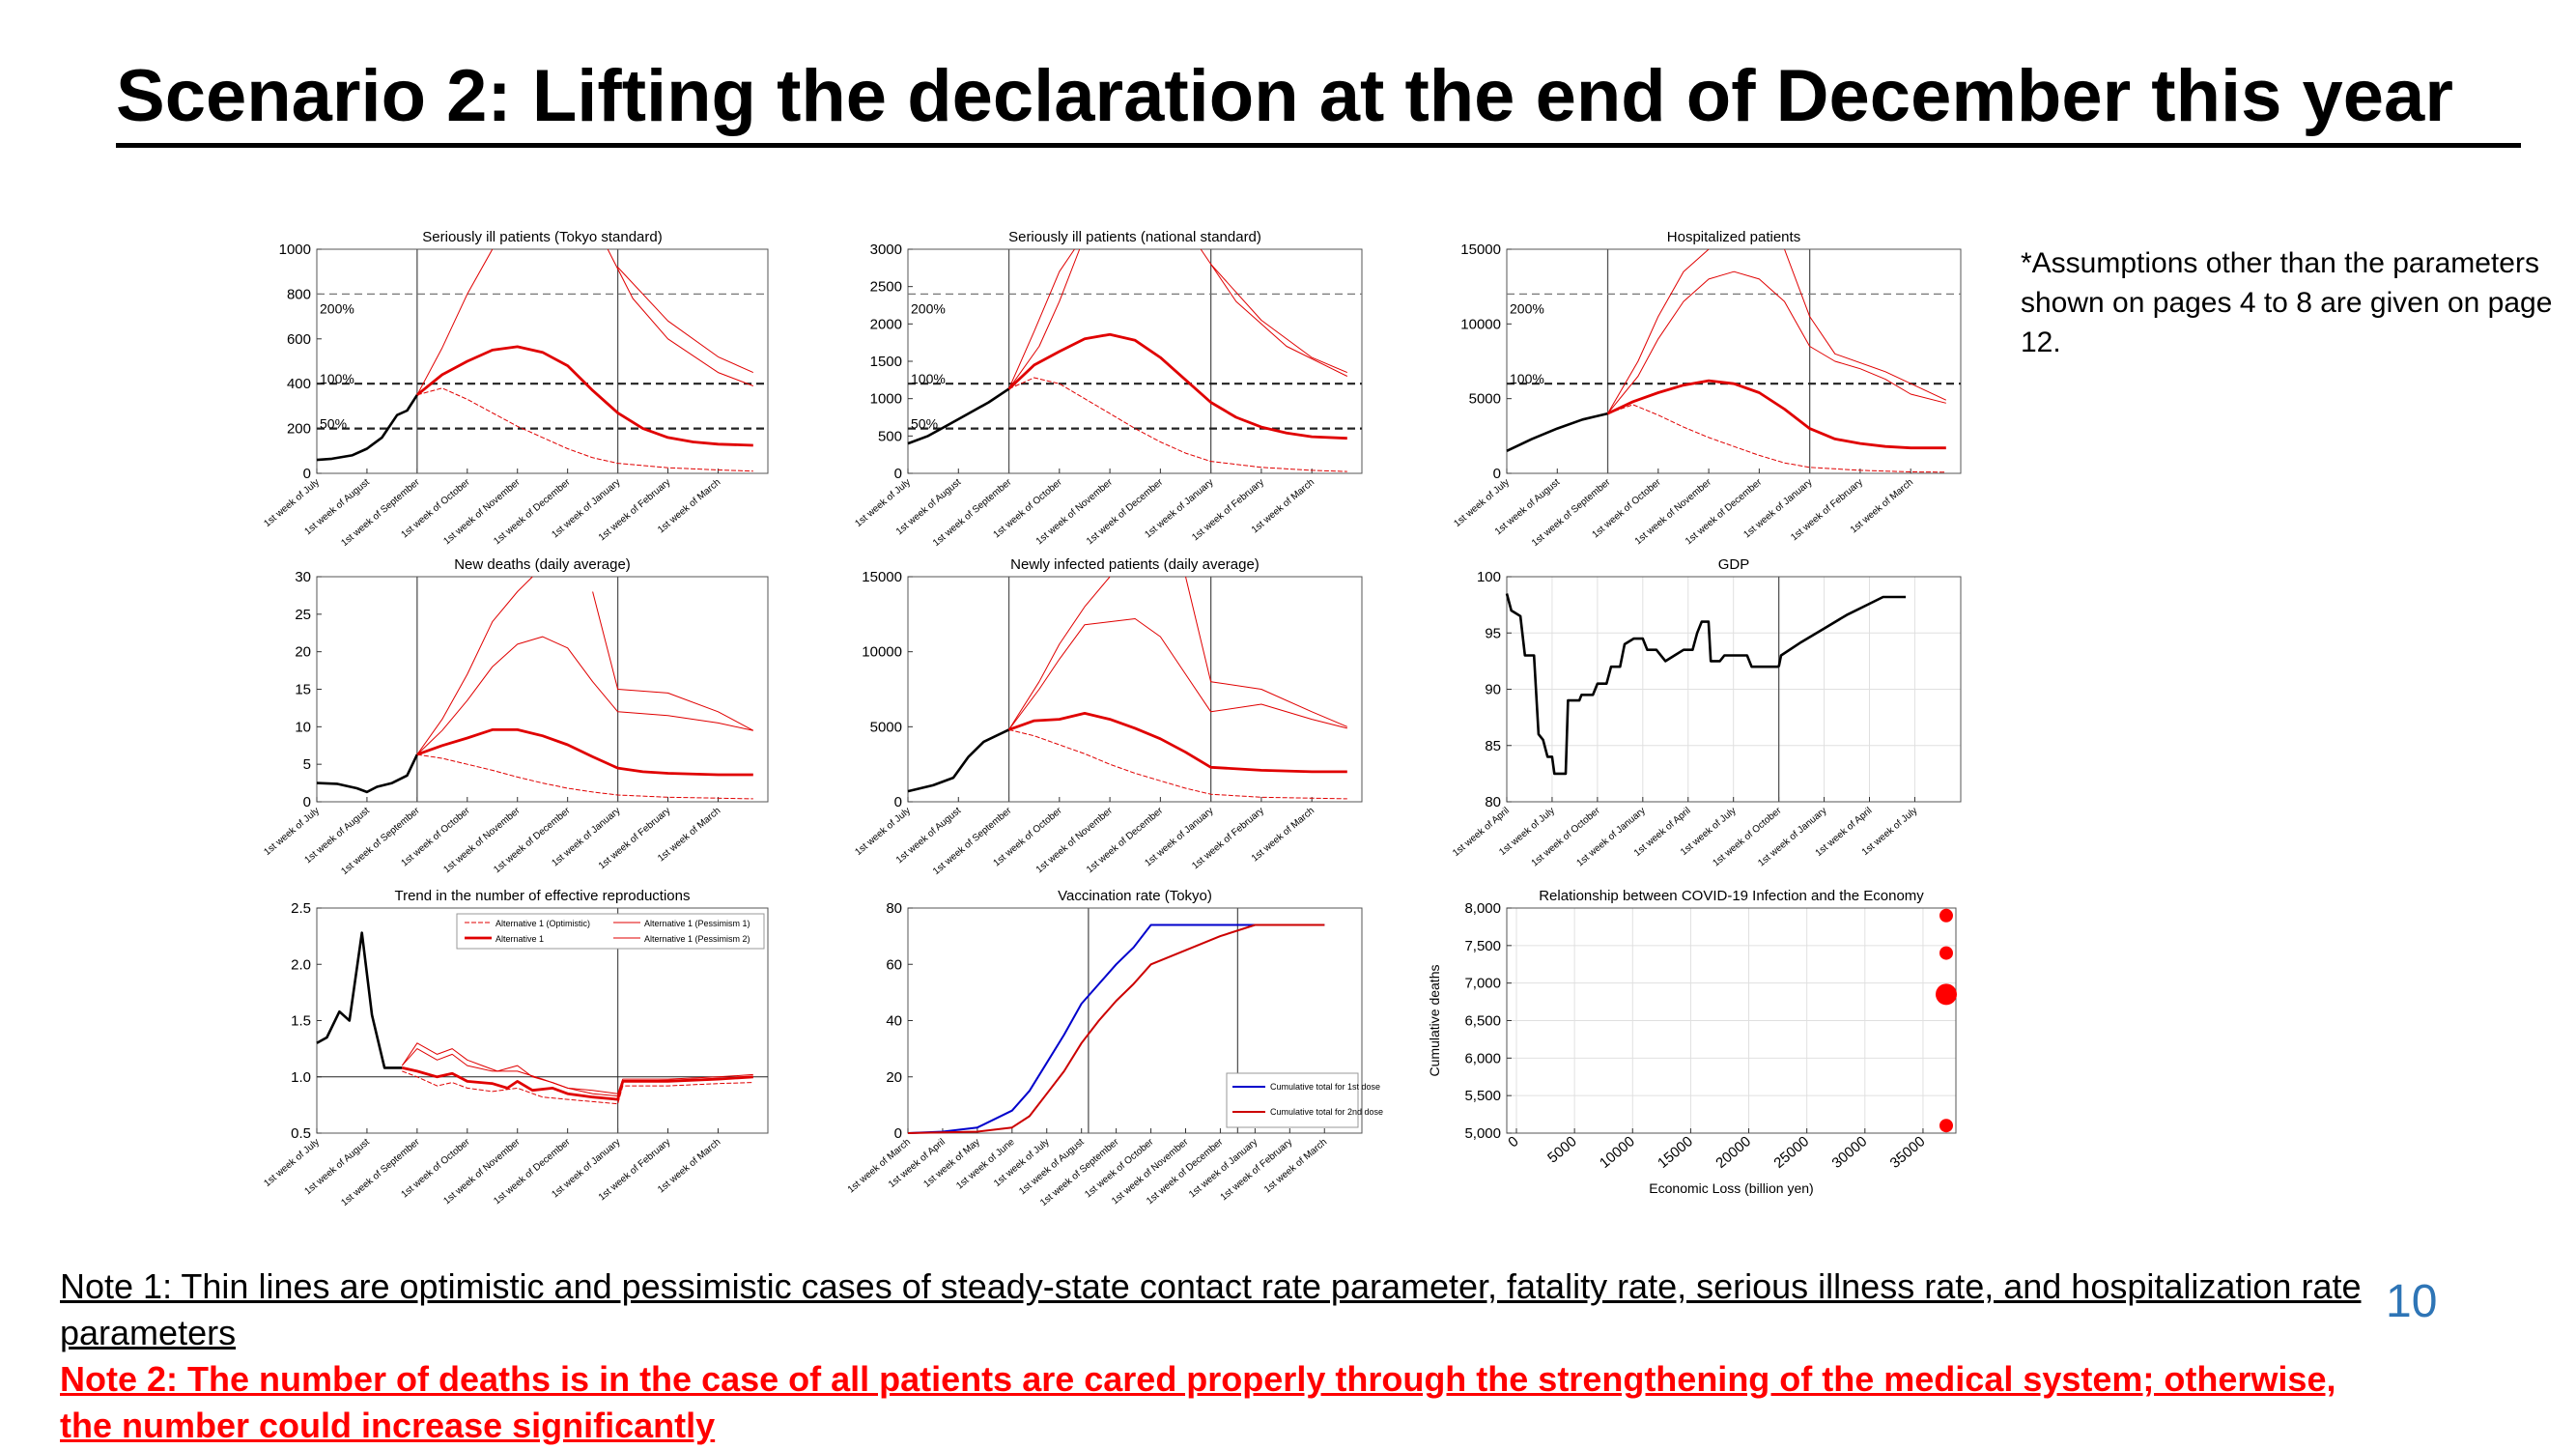  I want to click on x-tick-label: 25000, so click(1791, 1152).